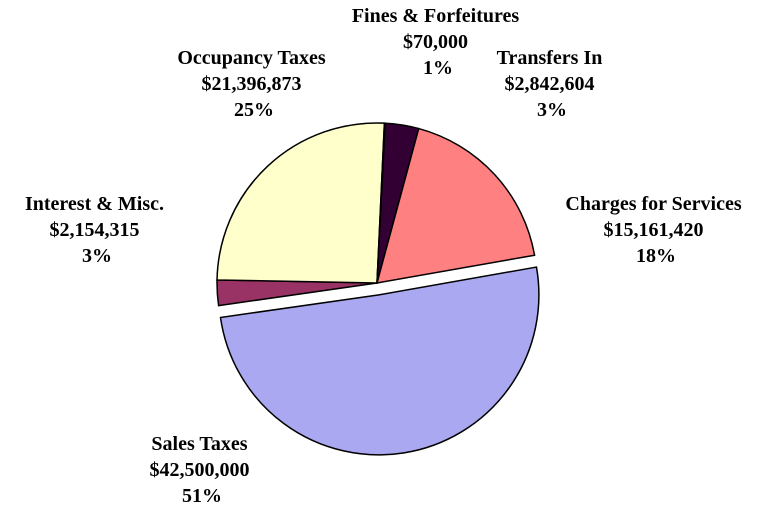 The width and height of the screenshot is (769, 515). I want to click on transfers-in-name: Transfers In, so click(550, 58).